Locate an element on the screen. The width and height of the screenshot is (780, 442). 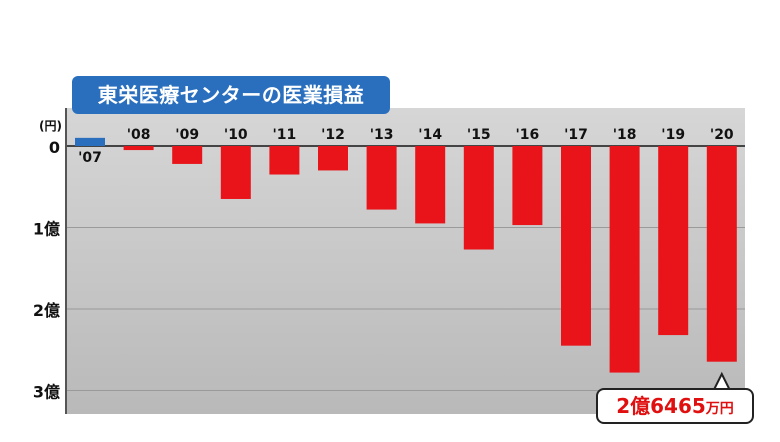
annotation-value: 2億6465 is located at coordinates (661, 406).